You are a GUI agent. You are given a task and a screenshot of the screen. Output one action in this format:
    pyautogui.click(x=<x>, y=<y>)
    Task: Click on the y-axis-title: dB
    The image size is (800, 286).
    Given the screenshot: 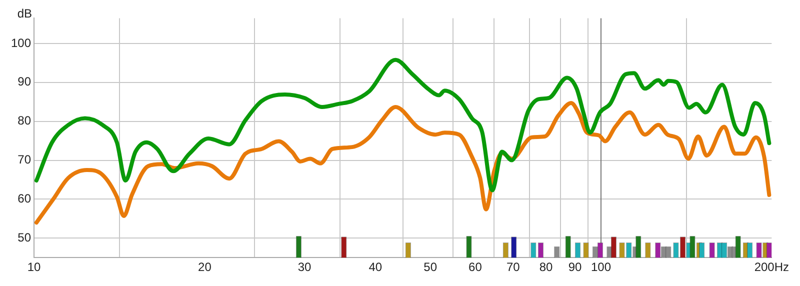 What is the action you would take?
    pyautogui.click(x=24, y=13)
    